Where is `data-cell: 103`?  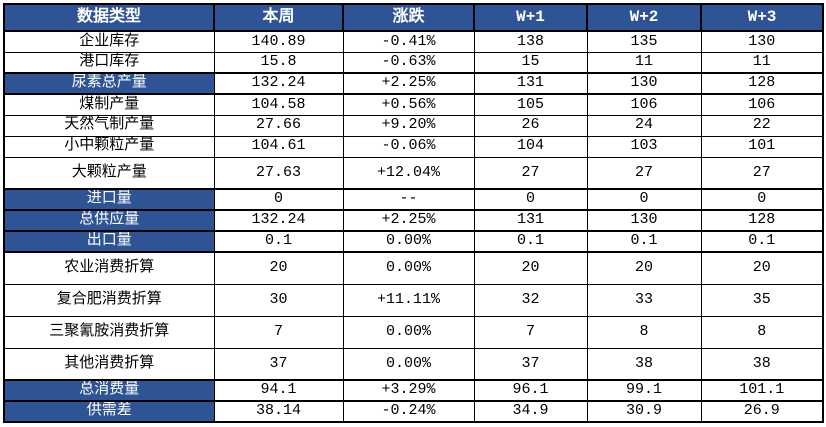 data-cell: 103 is located at coordinates (644, 146).